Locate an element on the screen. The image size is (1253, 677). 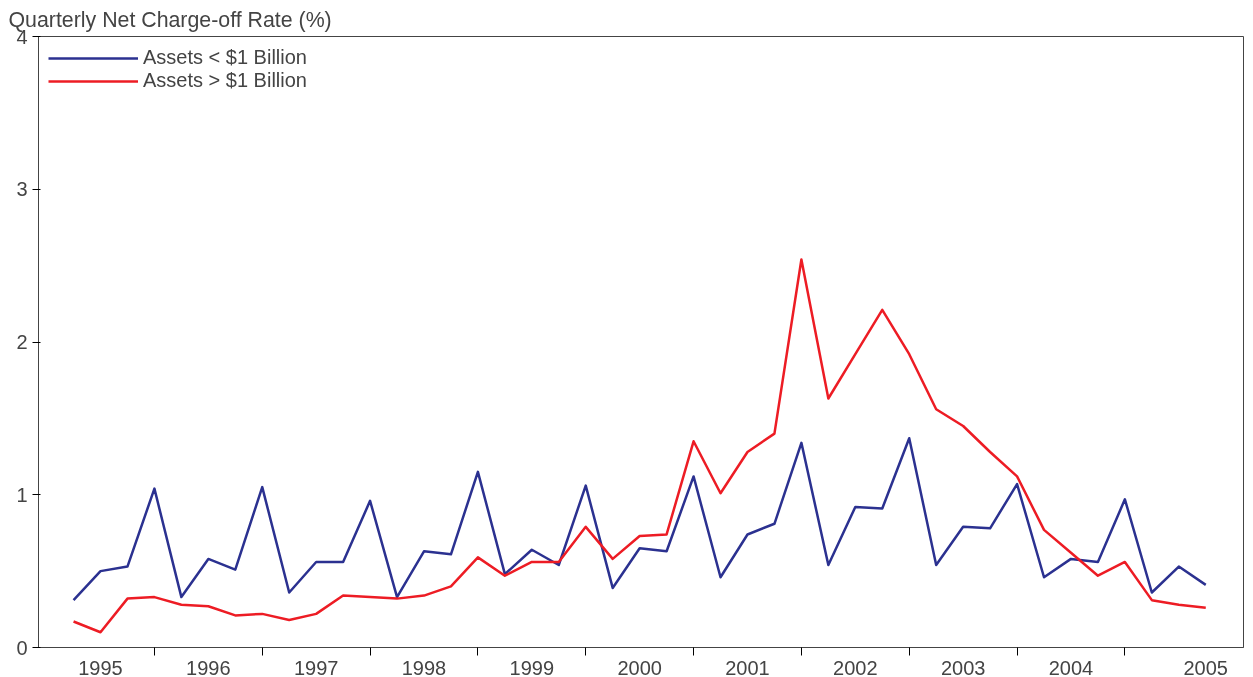
y-tick-label: 0 is located at coordinates (22, 647).